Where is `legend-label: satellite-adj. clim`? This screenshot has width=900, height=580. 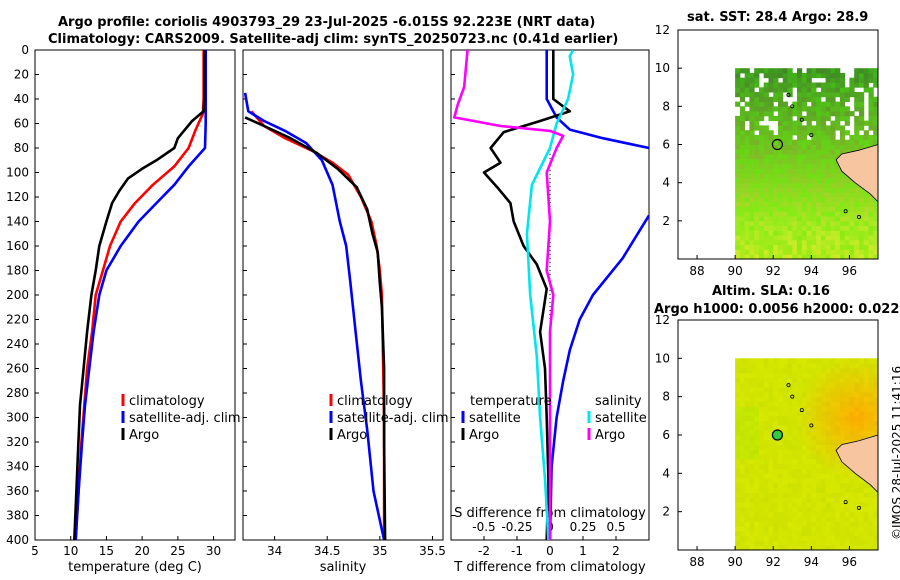
legend-label: satellite-adj. clim is located at coordinates (185, 418).